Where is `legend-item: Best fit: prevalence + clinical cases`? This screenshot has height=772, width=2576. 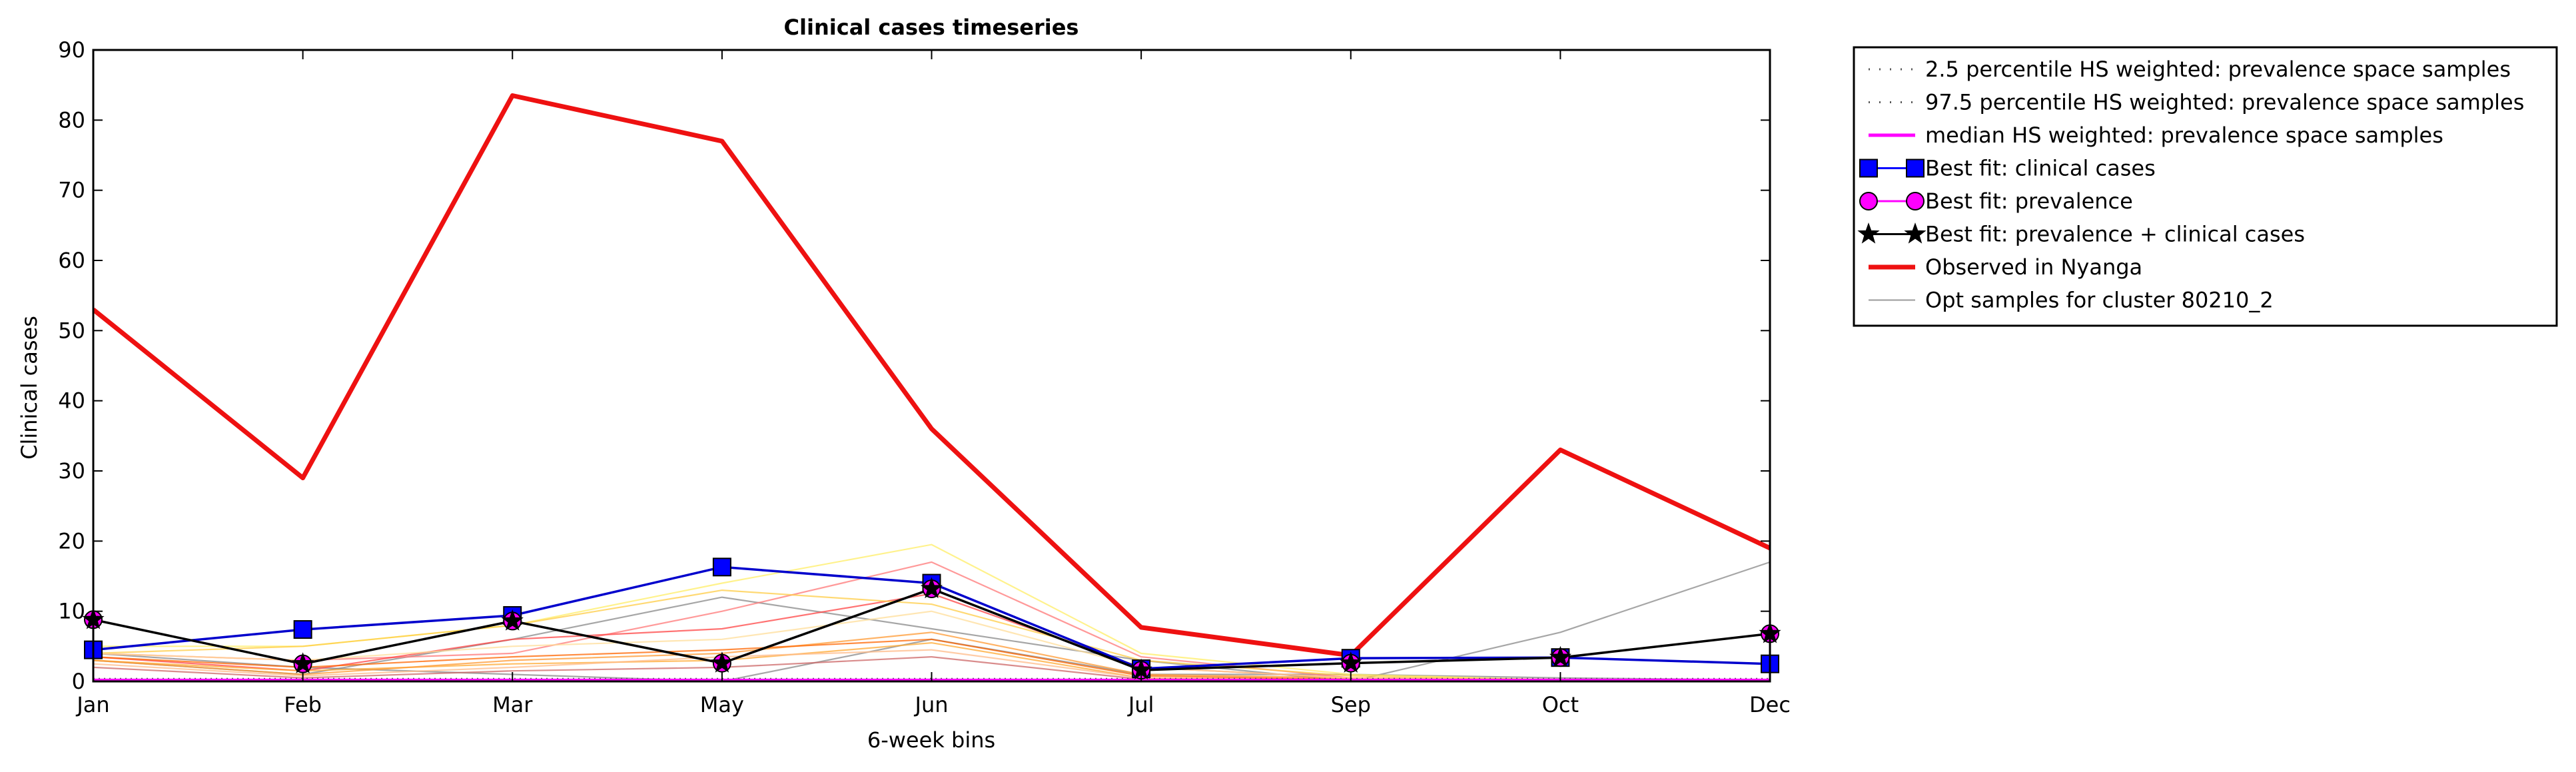 legend-item: Best fit: prevalence + clinical cases is located at coordinates (2081, 234).